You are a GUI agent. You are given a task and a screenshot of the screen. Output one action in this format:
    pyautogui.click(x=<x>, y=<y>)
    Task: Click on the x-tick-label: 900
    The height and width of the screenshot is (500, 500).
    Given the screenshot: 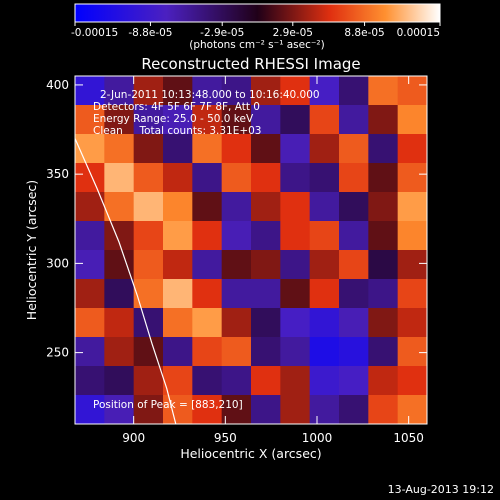 What is the action you would take?
    pyautogui.click(x=133, y=438)
    